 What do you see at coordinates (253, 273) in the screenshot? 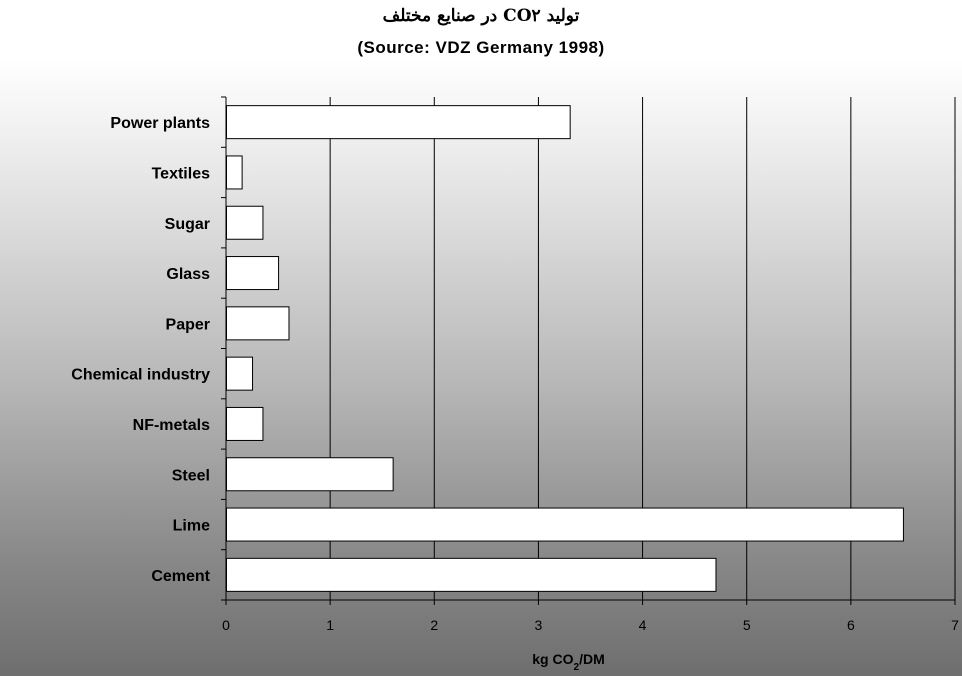
I see `bar-glass` at bounding box center [253, 273].